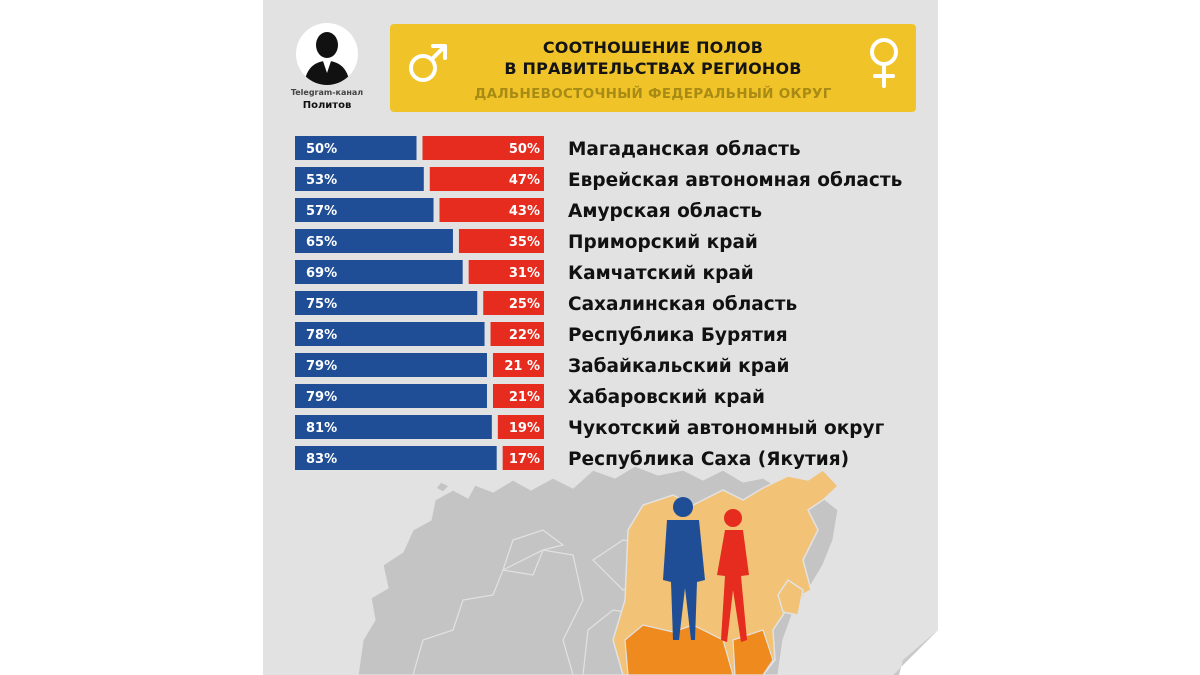  What do you see at coordinates (665, 211) in the screenshot?
I see `region-label-2: Амурская область` at bounding box center [665, 211].